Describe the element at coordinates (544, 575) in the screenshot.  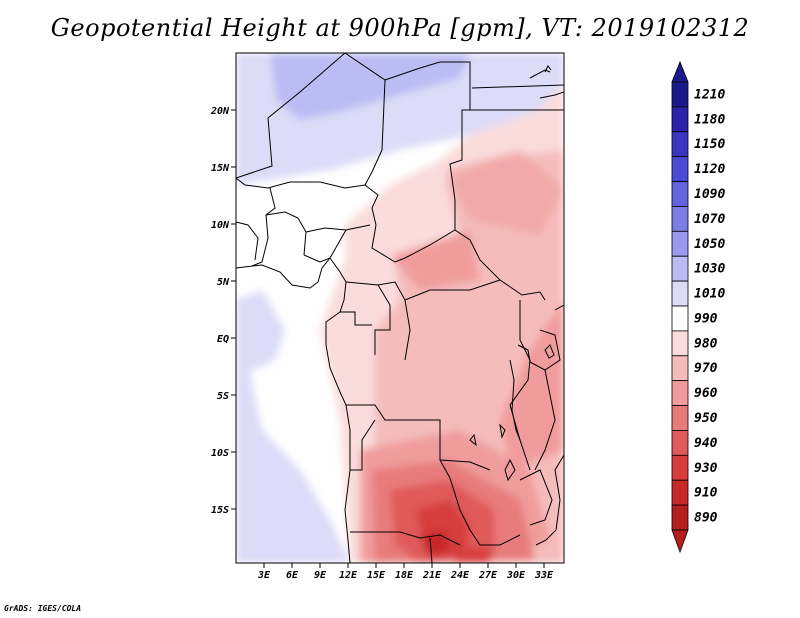
I see `x-tick-label: 33E` at that location.